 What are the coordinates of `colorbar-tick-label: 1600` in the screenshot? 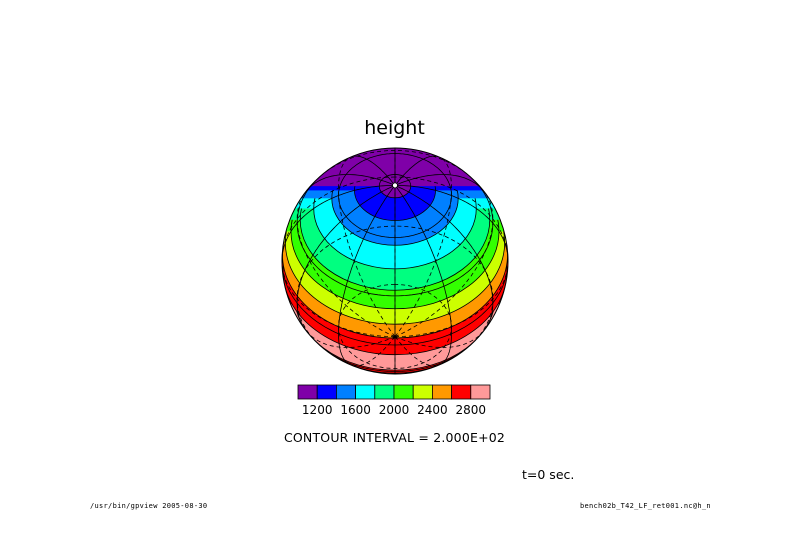 It's located at (355, 410).